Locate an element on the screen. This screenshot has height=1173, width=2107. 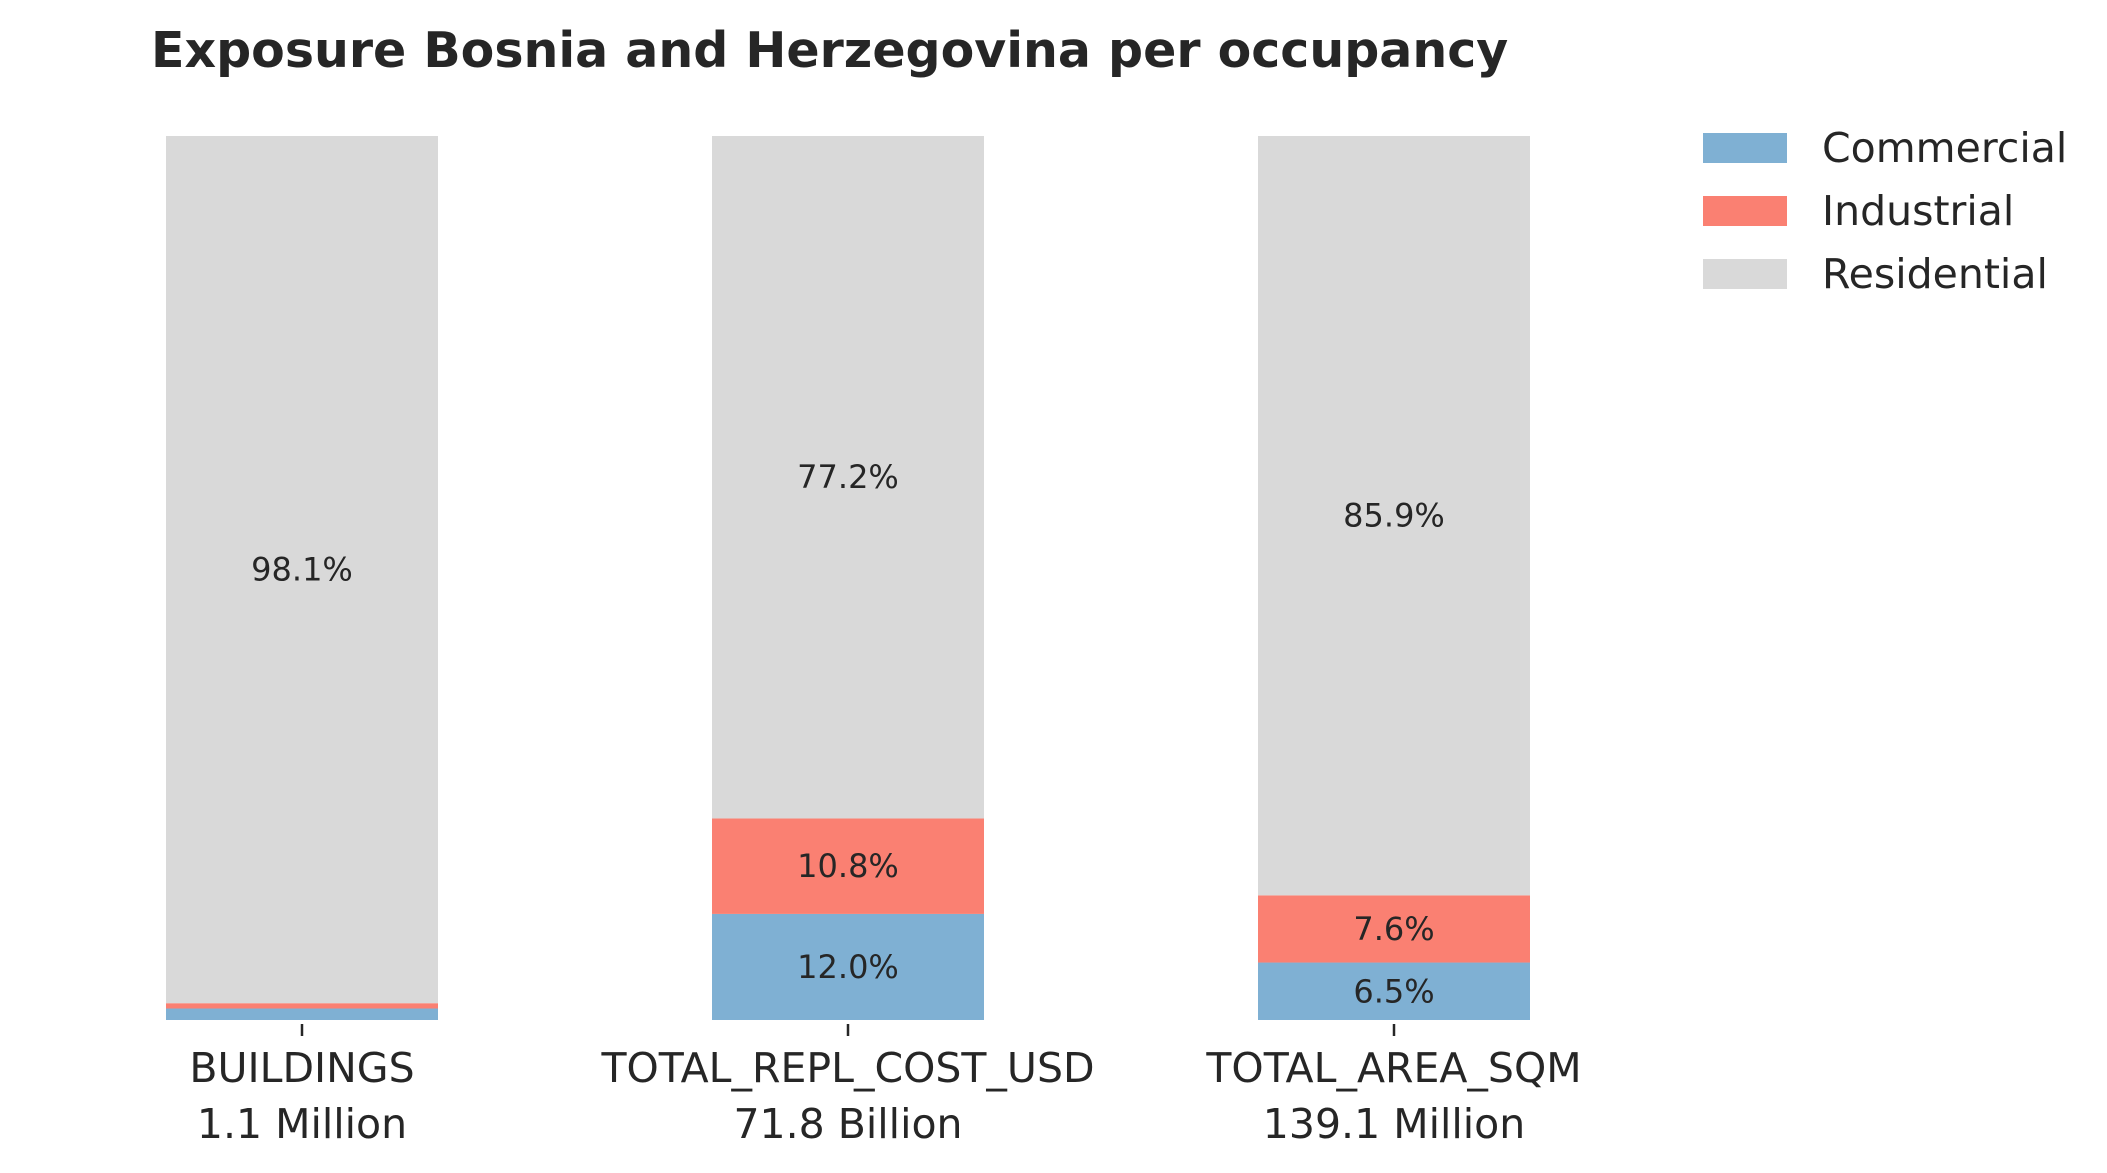
legend-label-commercial: Commercial is located at coordinates (1944, 148).